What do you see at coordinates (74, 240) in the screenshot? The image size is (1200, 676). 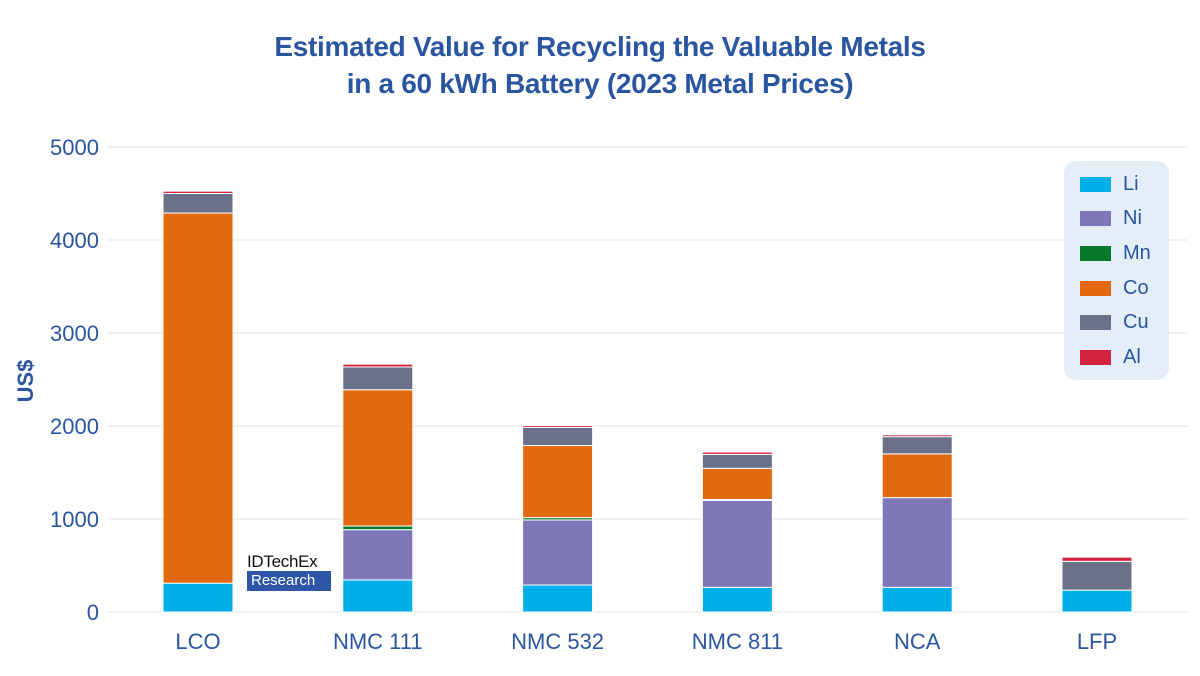 I see `y-tick-label: 4000` at bounding box center [74, 240].